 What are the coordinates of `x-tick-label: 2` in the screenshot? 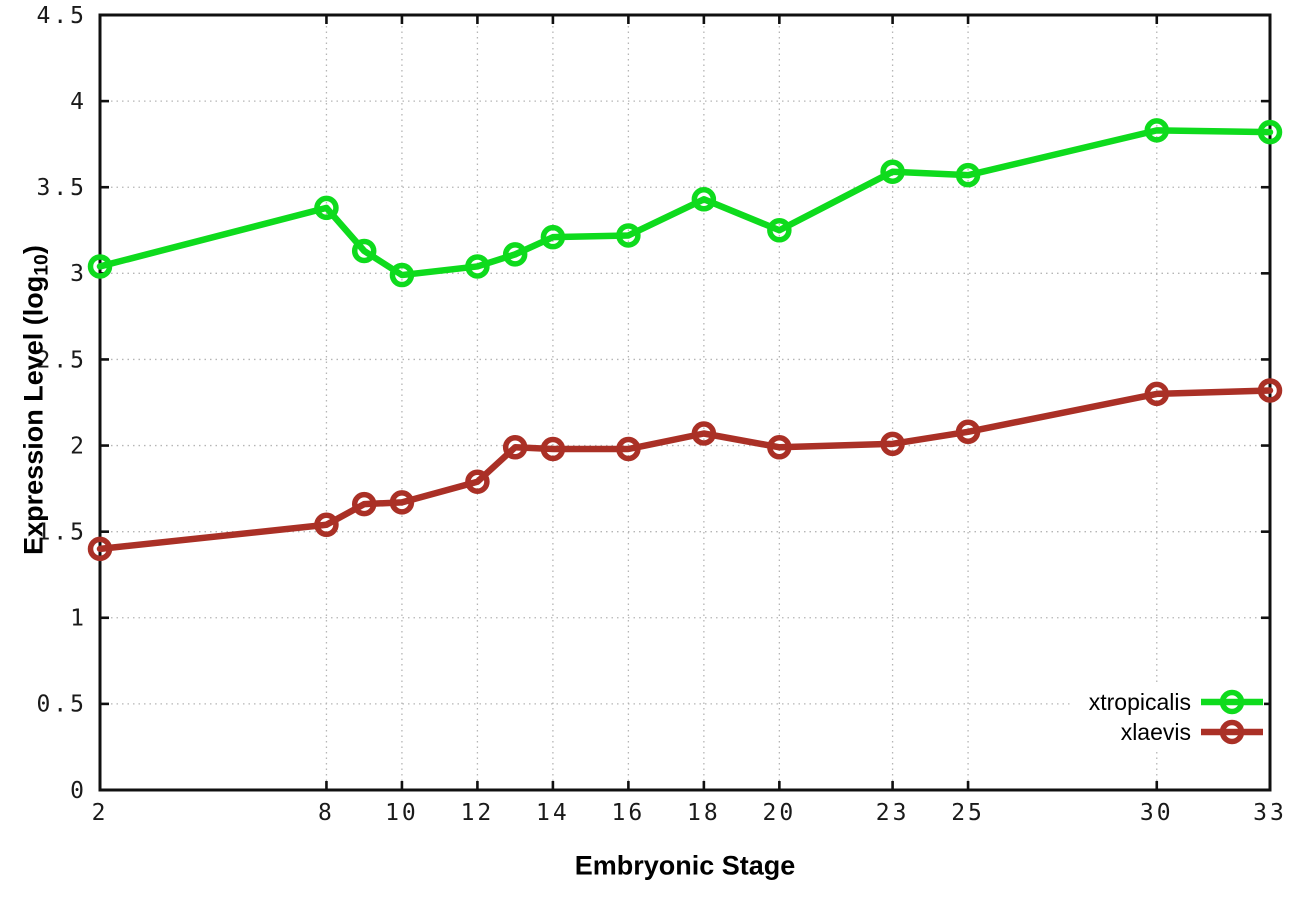 It's located at (100, 813).